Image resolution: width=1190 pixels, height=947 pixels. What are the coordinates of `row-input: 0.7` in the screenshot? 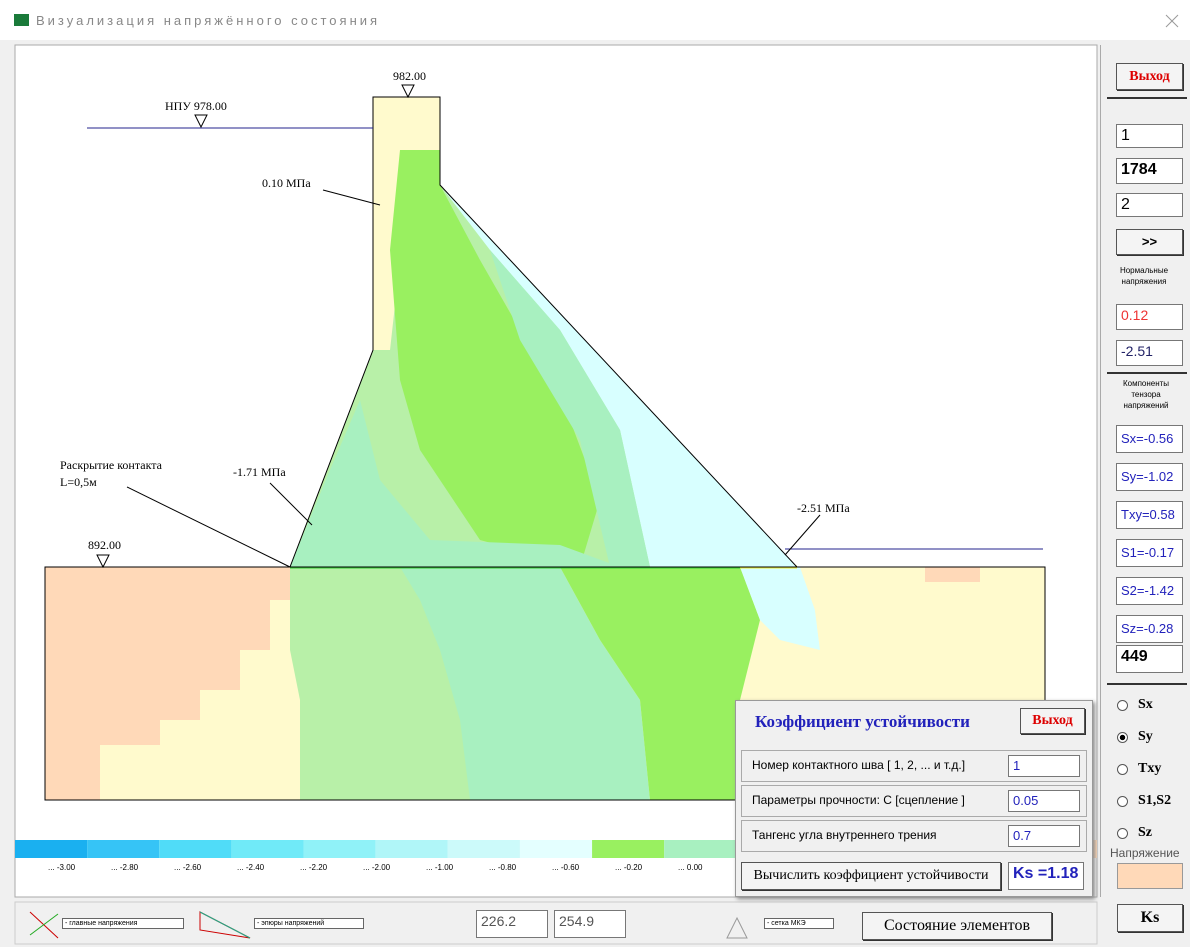 It's located at (1044, 836).